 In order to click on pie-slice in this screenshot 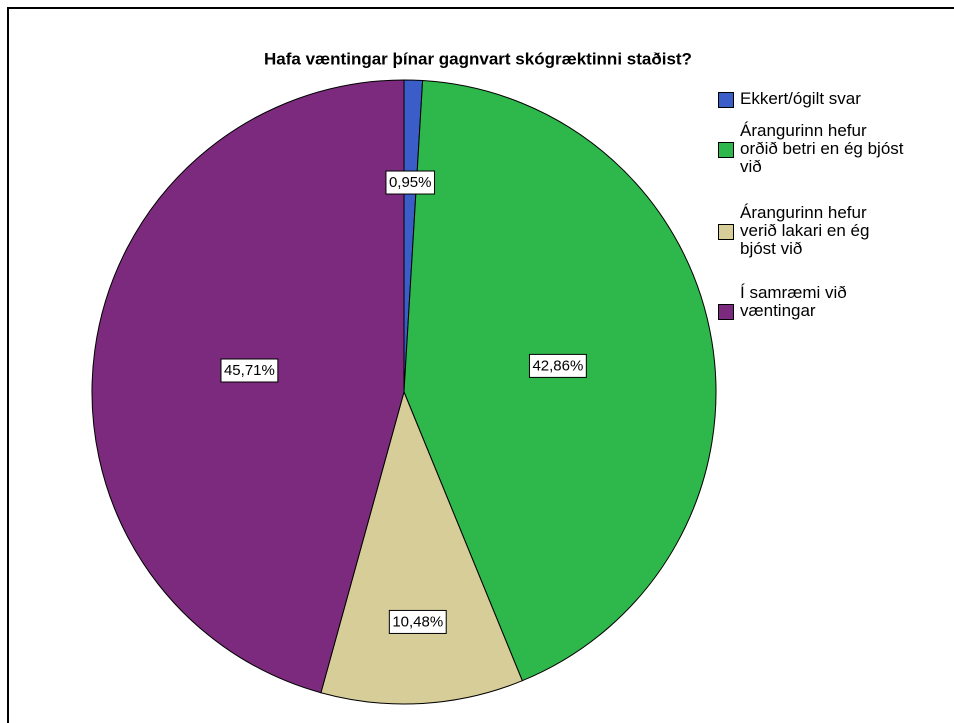, I will do `click(421, 547)`.